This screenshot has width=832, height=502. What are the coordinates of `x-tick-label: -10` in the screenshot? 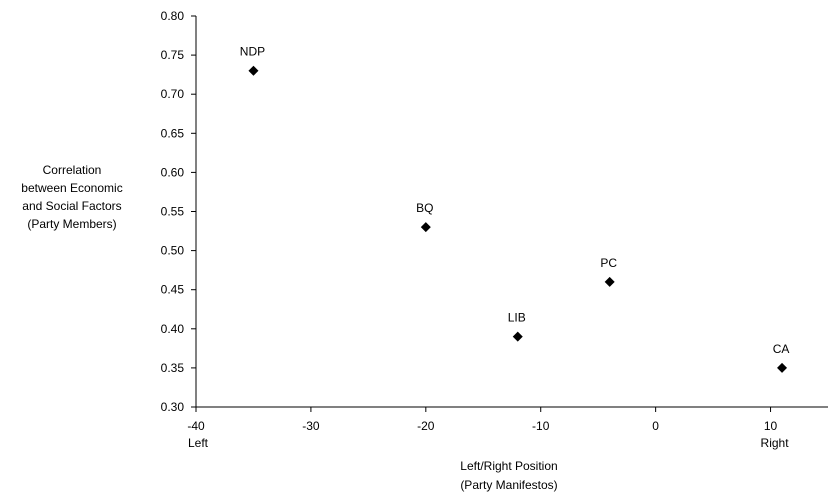 It's located at (541, 426).